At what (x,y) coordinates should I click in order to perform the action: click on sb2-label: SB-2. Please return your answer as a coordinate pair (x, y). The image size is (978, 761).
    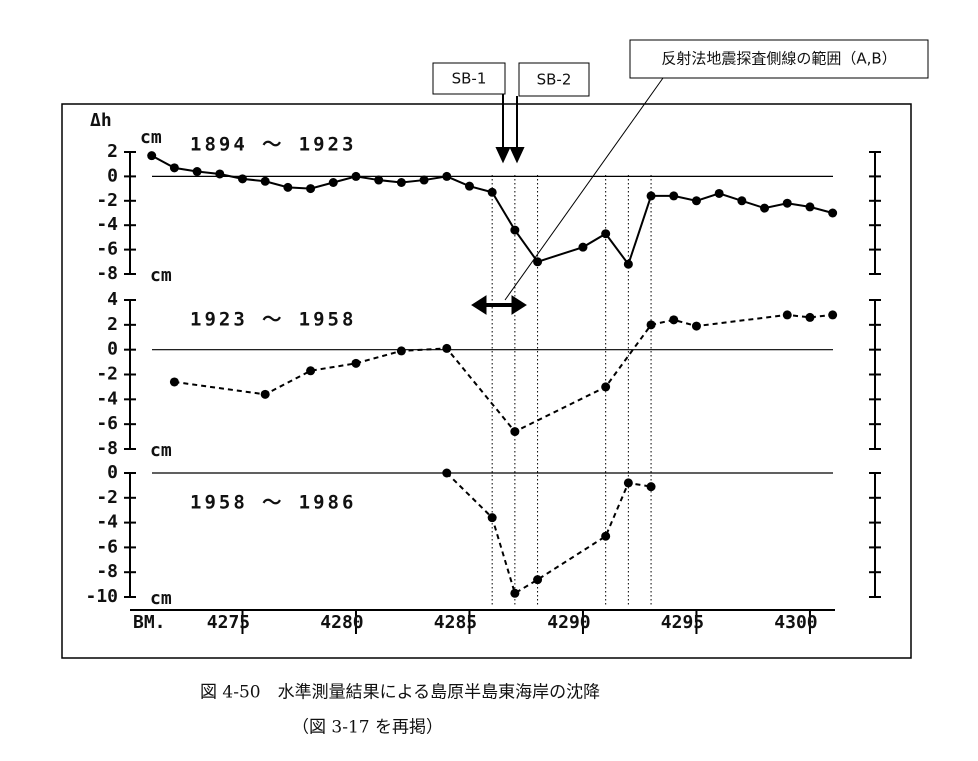
    Looking at the image, I should click on (554, 80).